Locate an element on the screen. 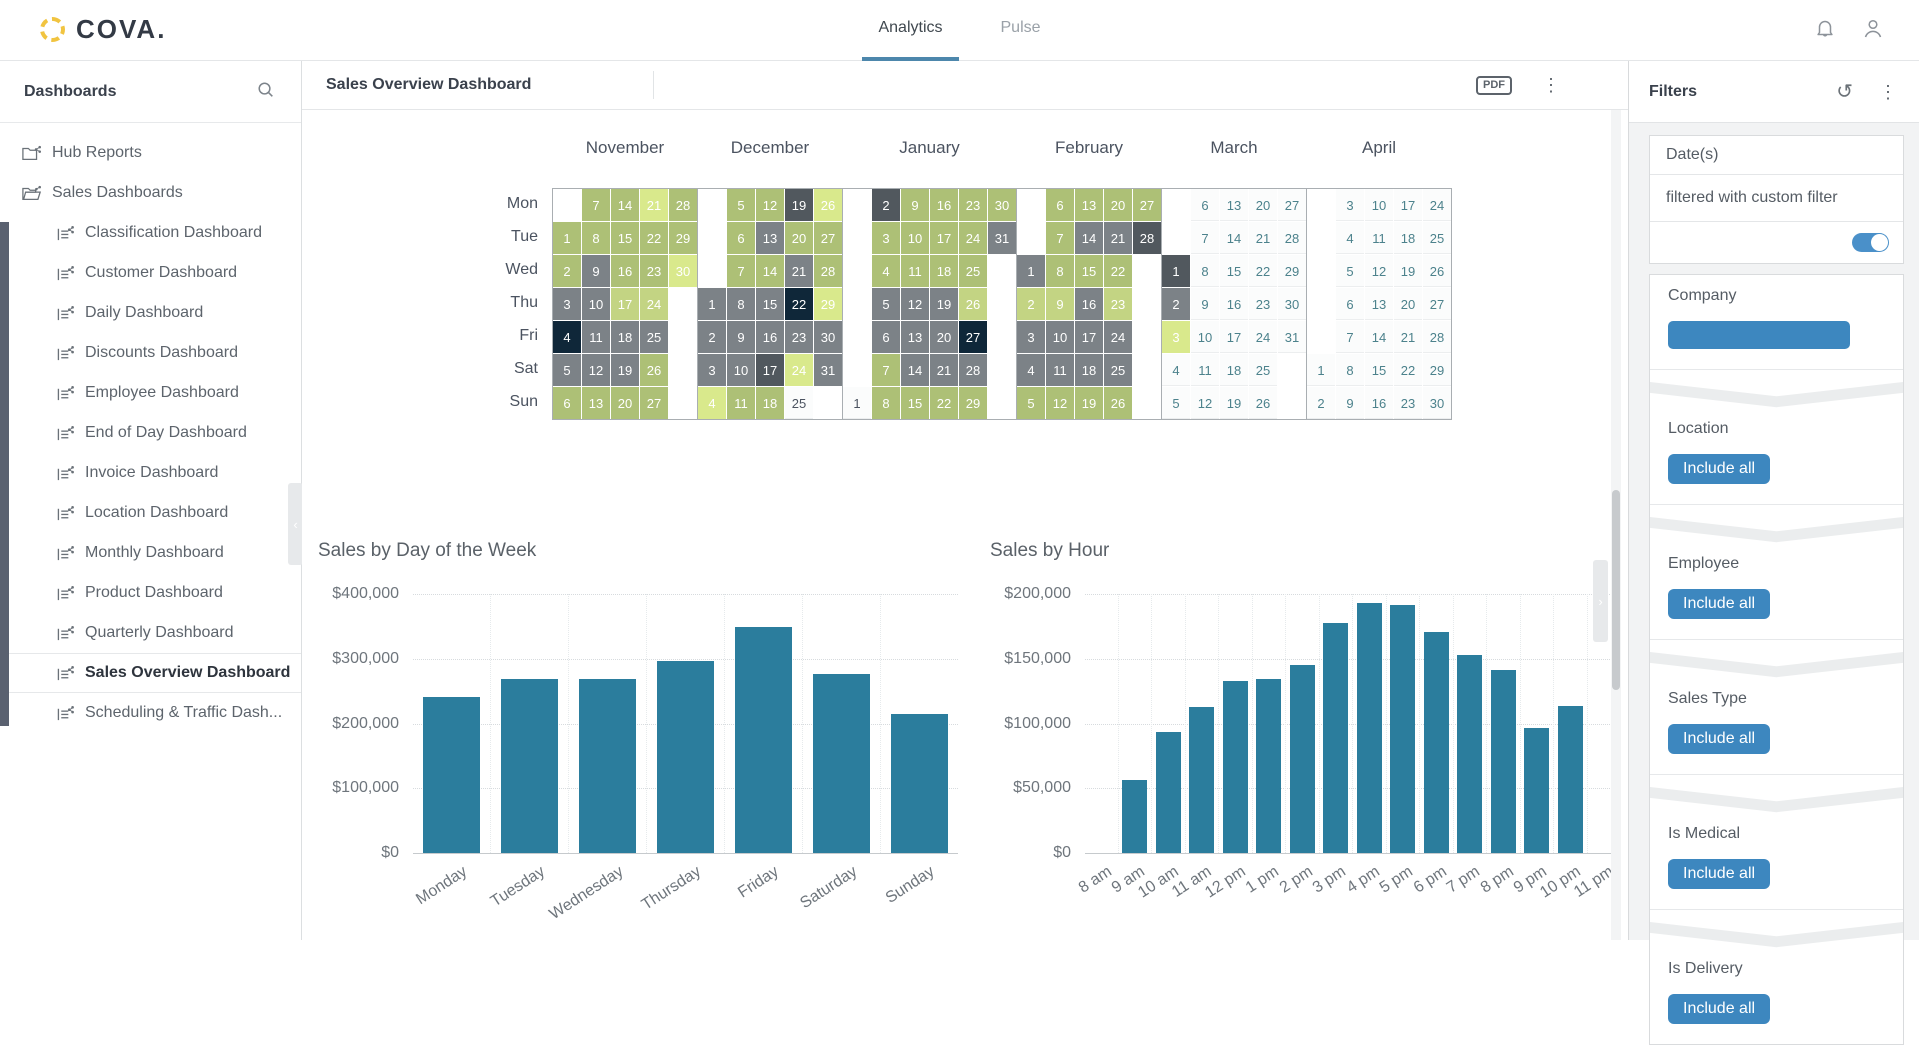 The image size is (1919, 1045). chart-bar-thursday is located at coordinates (685, 756).